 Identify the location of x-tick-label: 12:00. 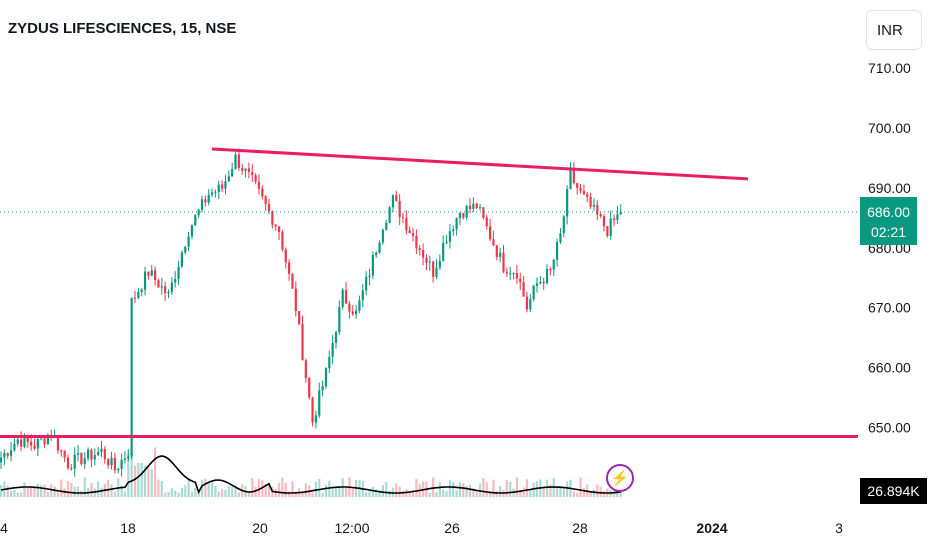
(351, 528).